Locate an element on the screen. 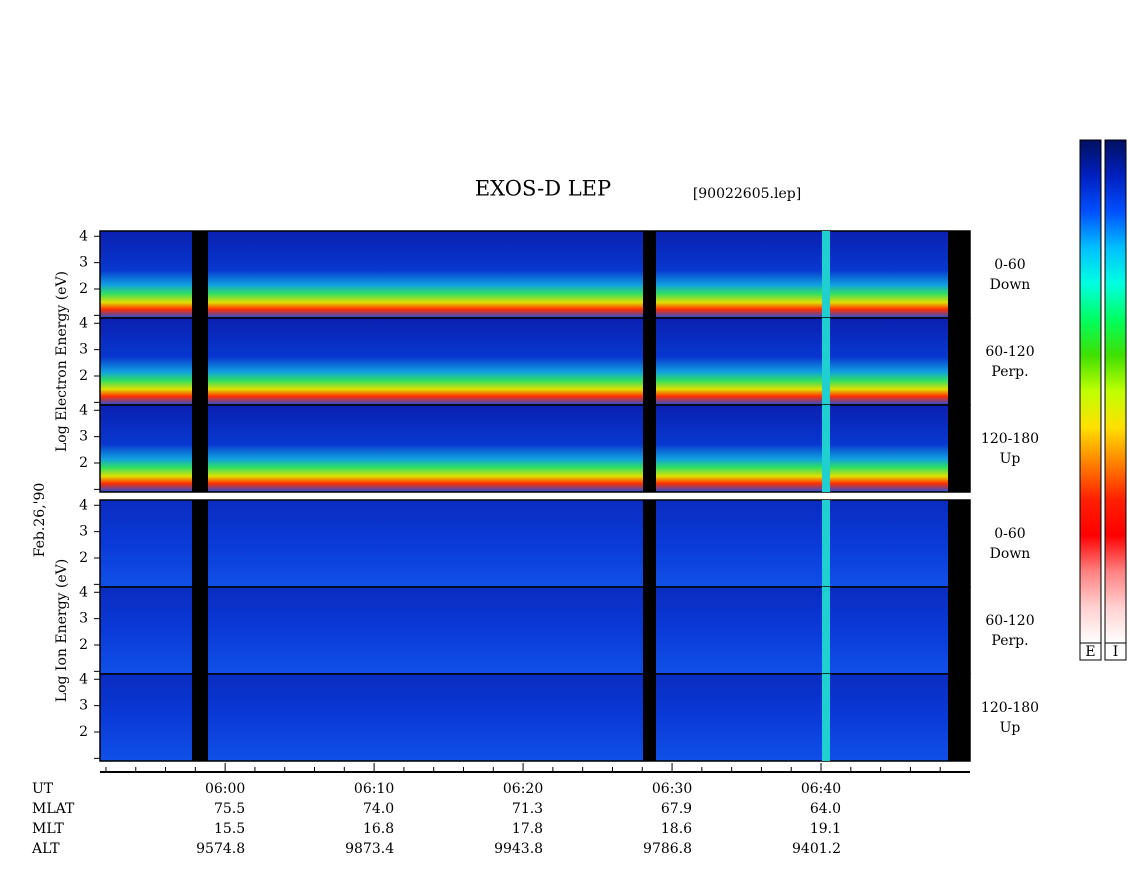  ephemeris-value: 9786.8 is located at coordinates (667, 849).